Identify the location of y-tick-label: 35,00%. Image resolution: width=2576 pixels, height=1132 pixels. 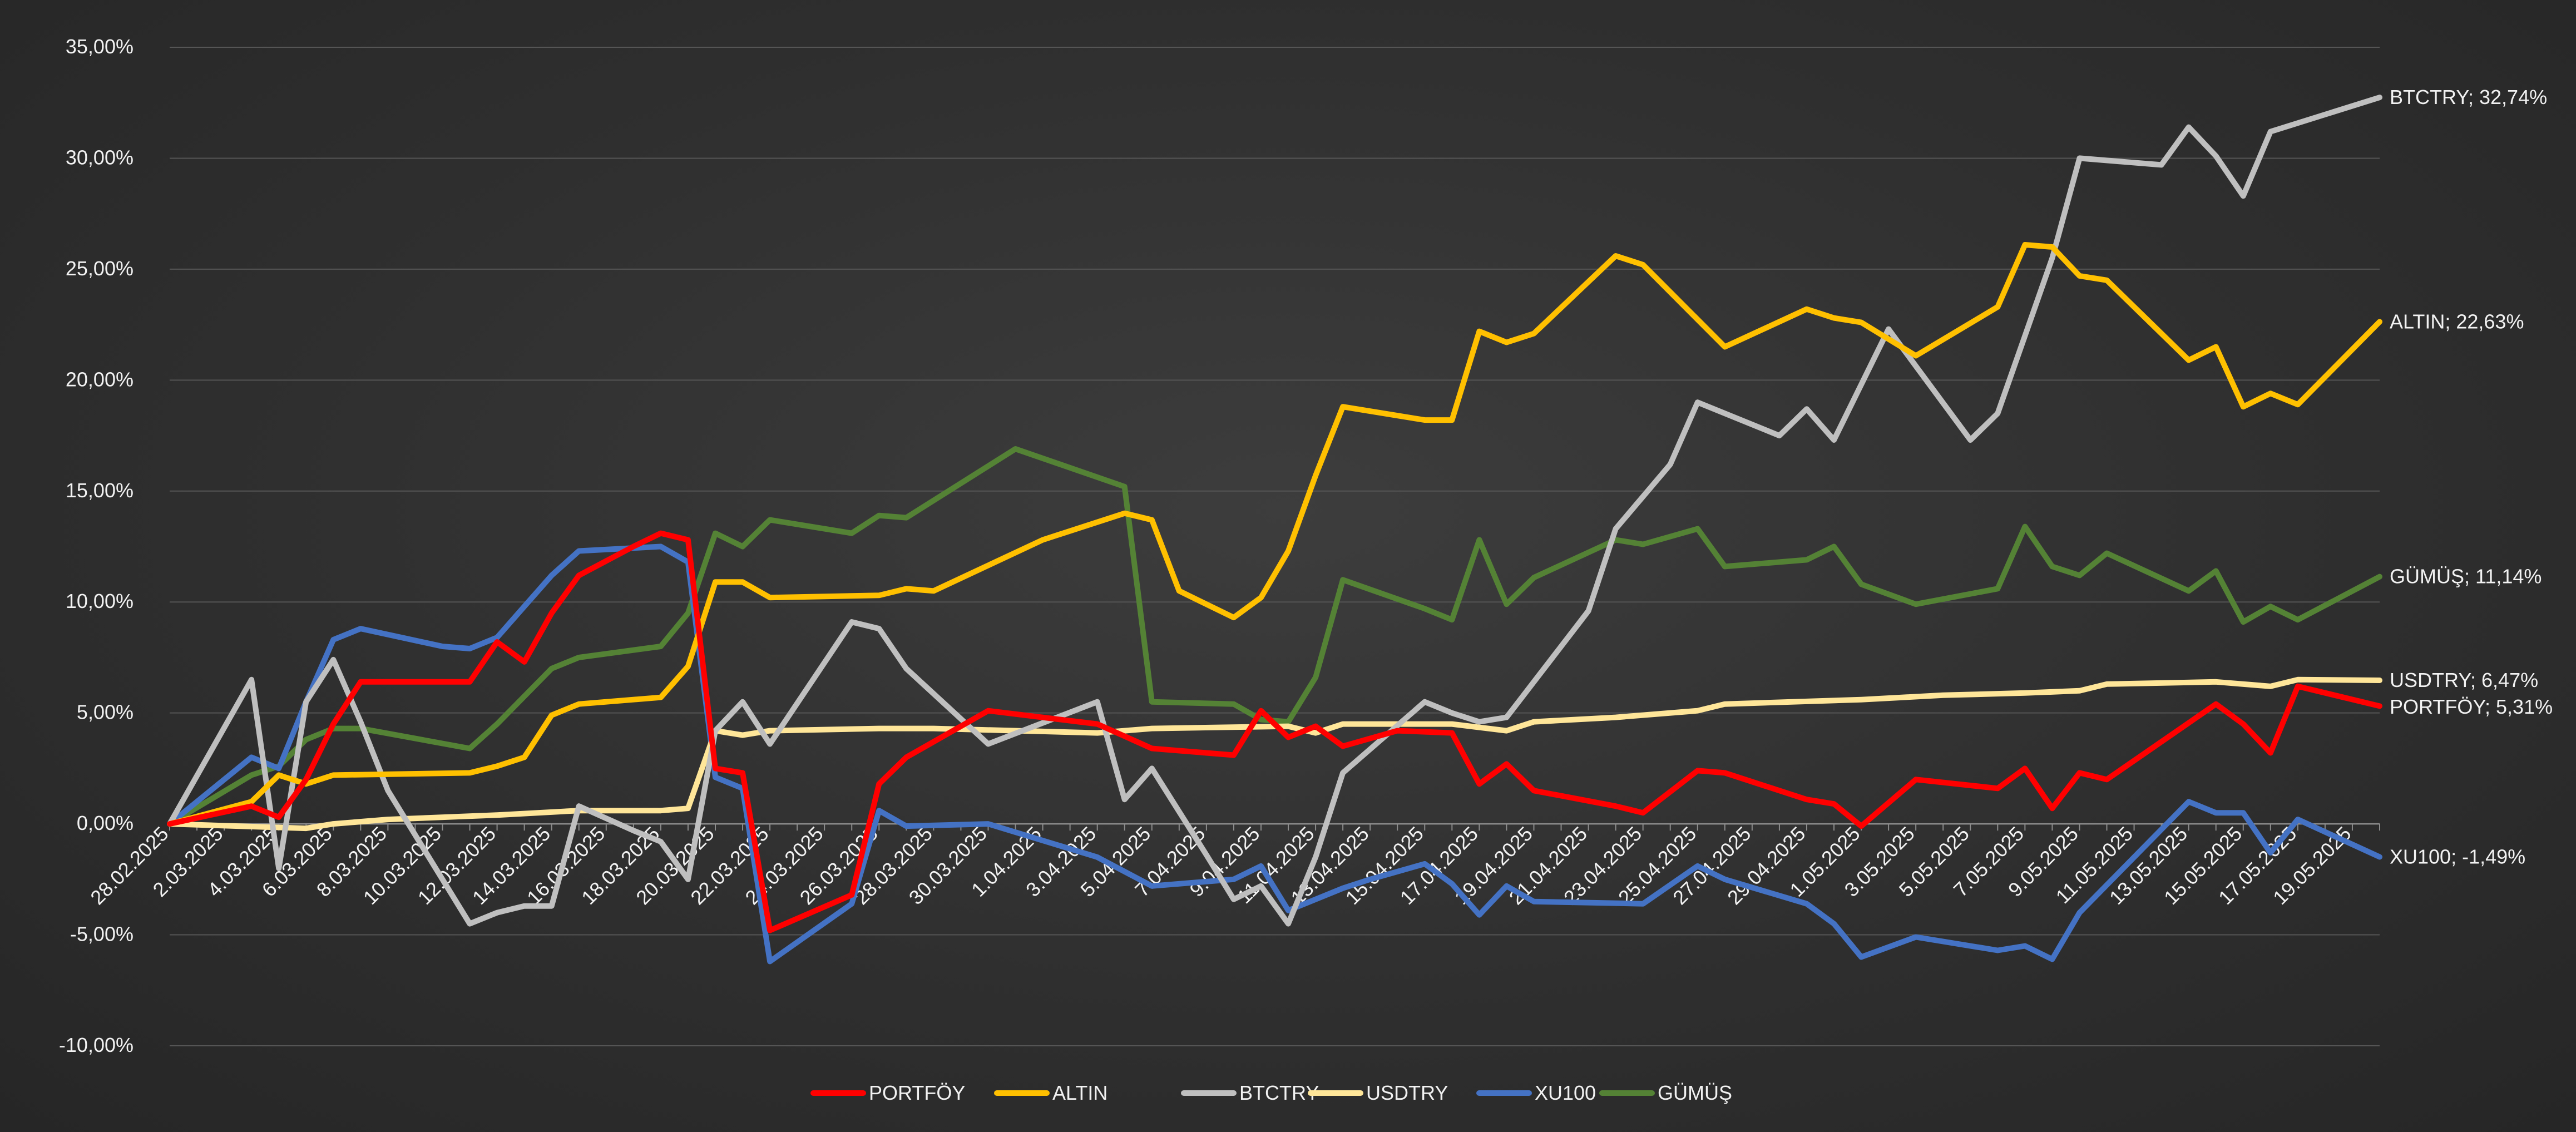
(100, 46).